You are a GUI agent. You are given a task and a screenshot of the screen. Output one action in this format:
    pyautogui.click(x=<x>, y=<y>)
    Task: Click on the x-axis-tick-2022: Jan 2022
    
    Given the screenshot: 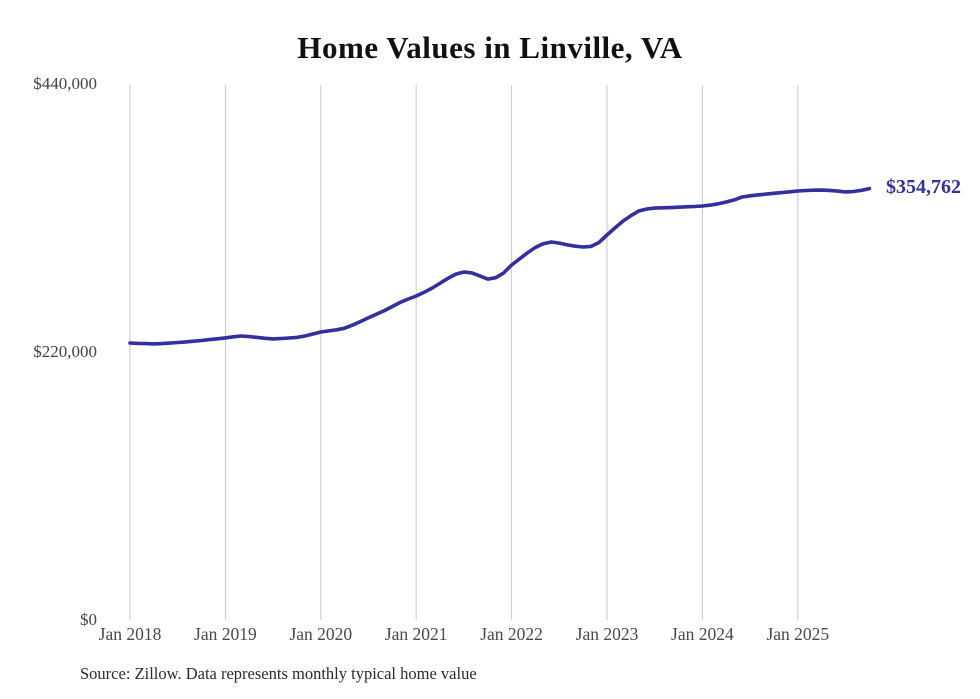 What is the action you would take?
    pyautogui.click(x=511, y=634)
    